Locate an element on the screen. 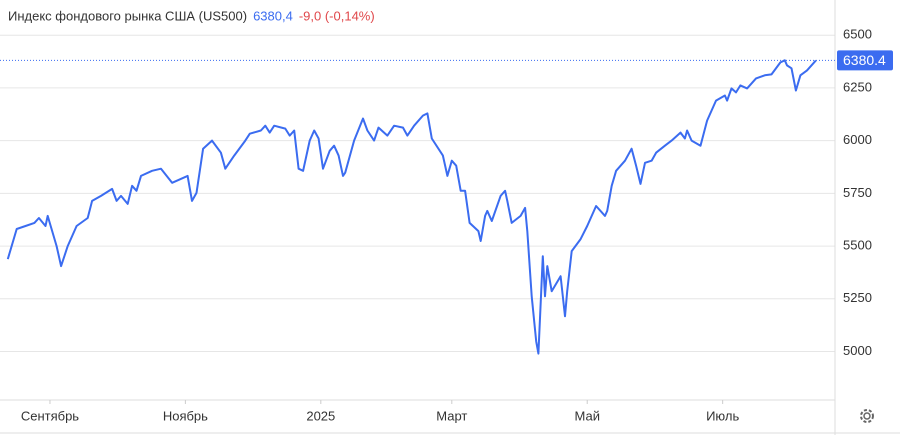 The height and width of the screenshot is (441, 900). instrument-title: Индекс фондового рынка США (US500) is located at coordinates (127, 15).